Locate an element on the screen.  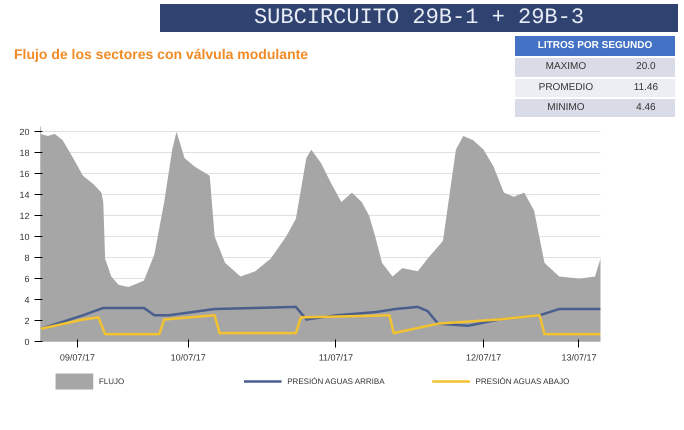
legend-label: FLUJO is located at coordinates (111, 381).